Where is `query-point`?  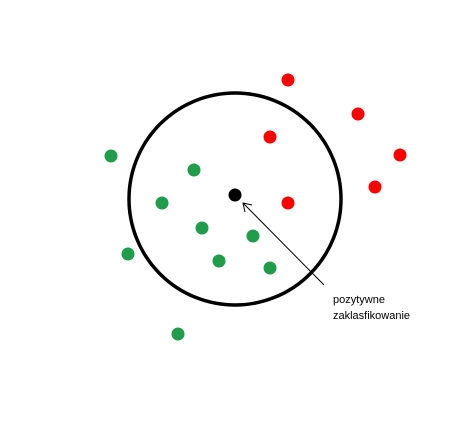
query-point is located at coordinates (235, 195).